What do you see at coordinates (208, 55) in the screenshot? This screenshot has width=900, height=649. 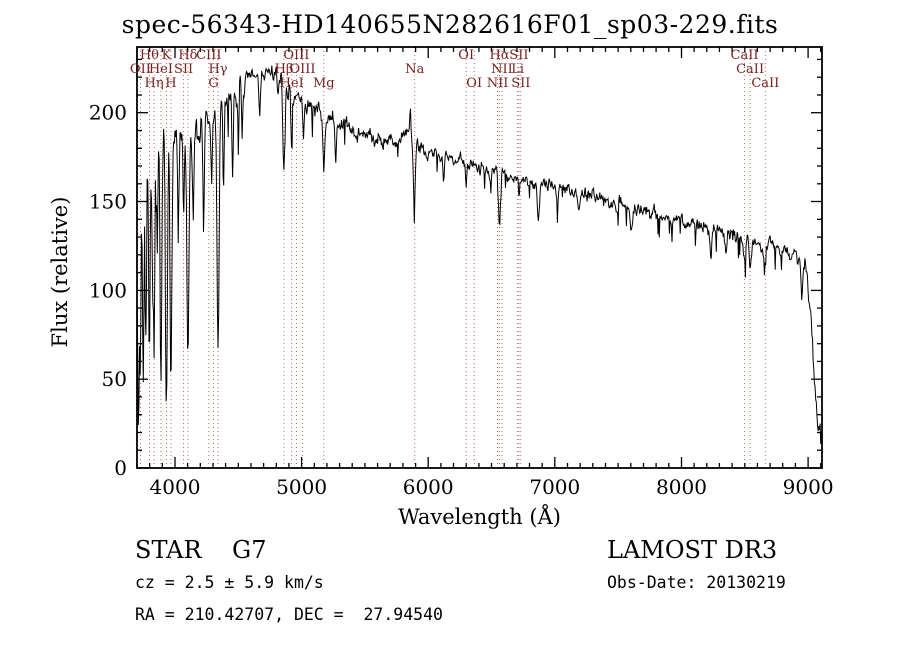 I see `svg-text: CIII` at bounding box center [208, 55].